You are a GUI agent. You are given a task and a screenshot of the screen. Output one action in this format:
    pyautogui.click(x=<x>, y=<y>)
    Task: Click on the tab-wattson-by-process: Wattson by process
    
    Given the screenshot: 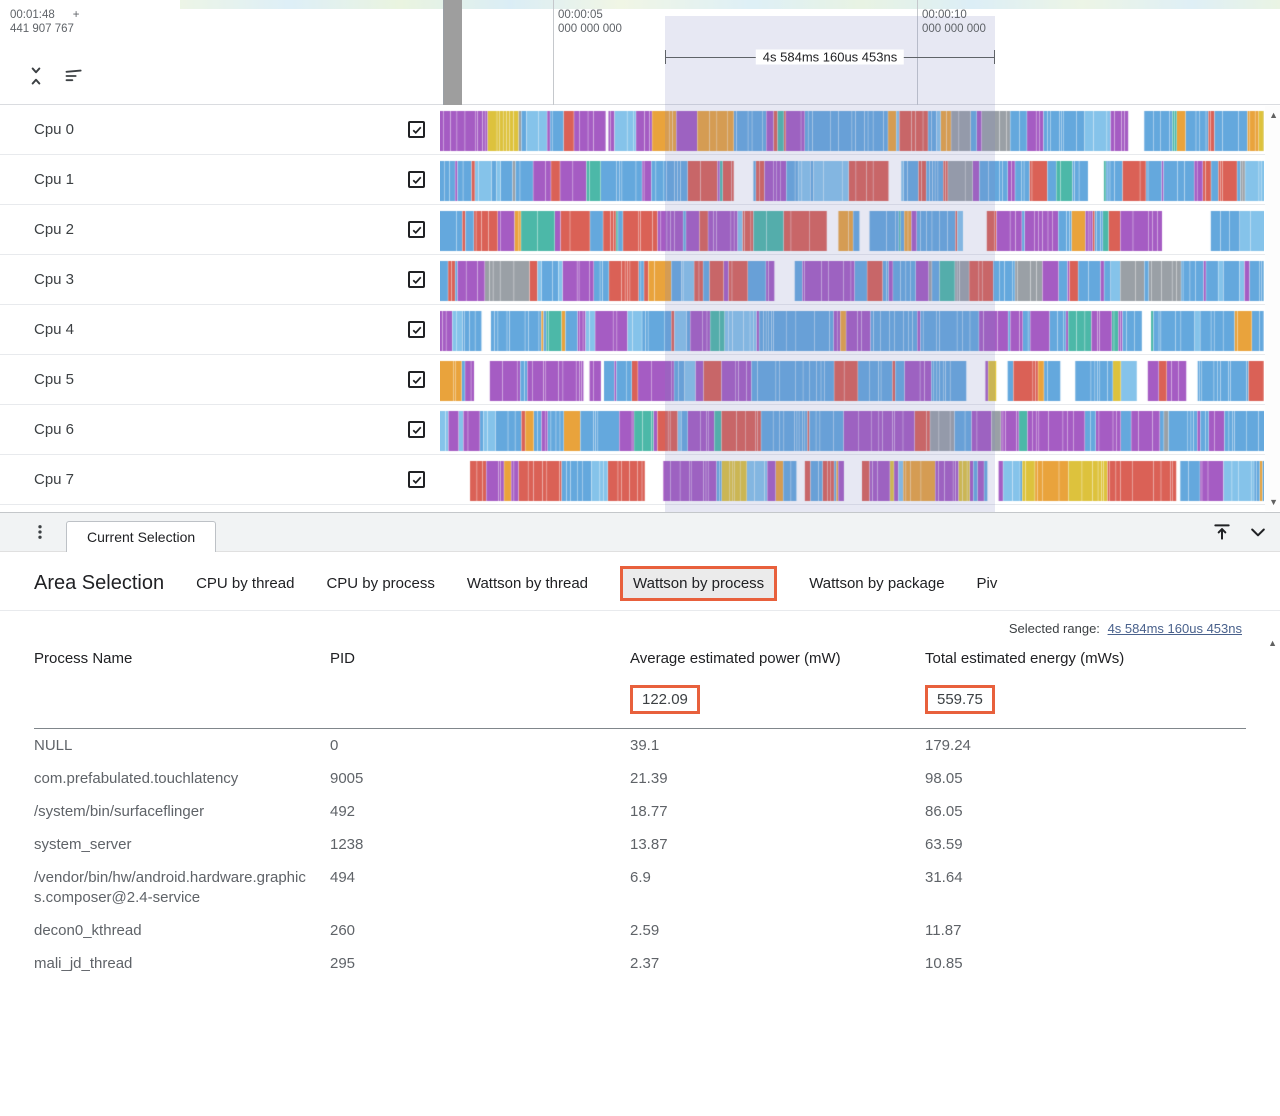 What is the action you would take?
    pyautogui.click(x=699, y=583)
    